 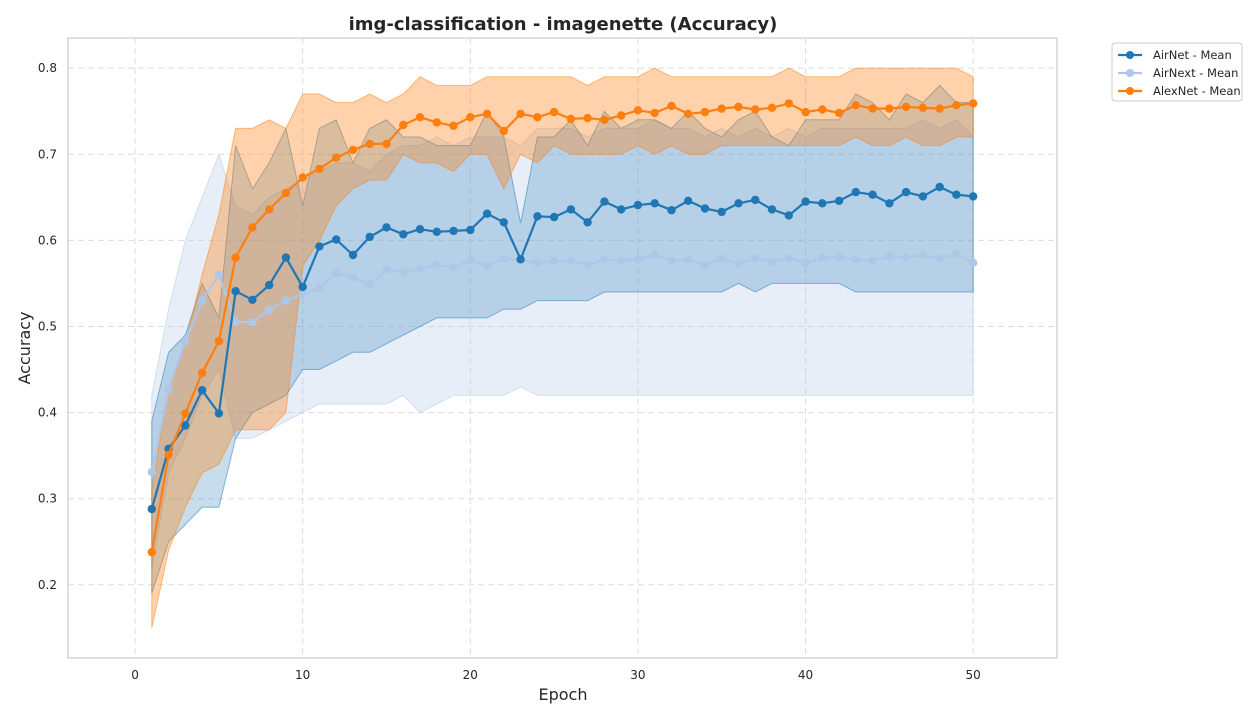 I want to click on y-tick-label: 0.2, so click(x=47, y=585).